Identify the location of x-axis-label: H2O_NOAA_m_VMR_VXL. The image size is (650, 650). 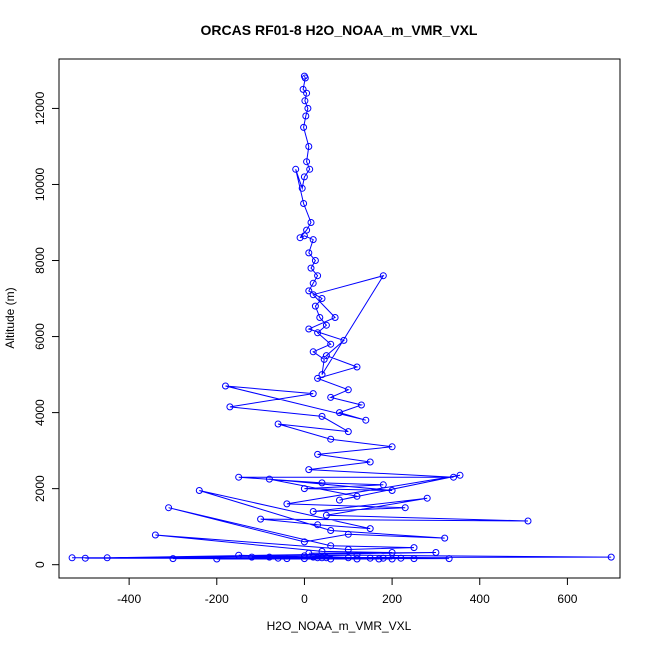
(339, 626).